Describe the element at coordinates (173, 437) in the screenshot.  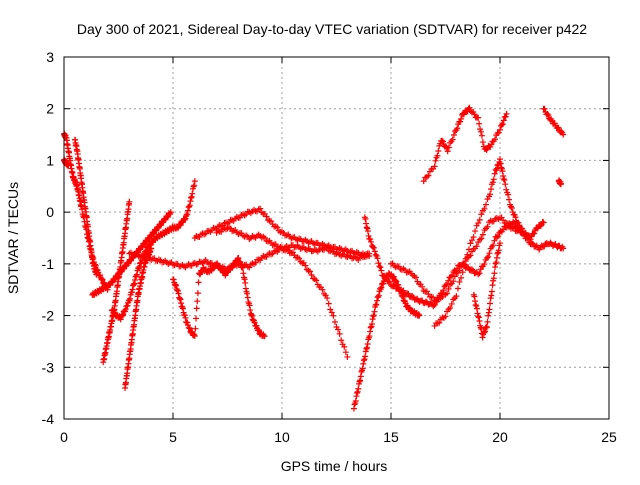
I see `x-tick-label: 5` at that location.